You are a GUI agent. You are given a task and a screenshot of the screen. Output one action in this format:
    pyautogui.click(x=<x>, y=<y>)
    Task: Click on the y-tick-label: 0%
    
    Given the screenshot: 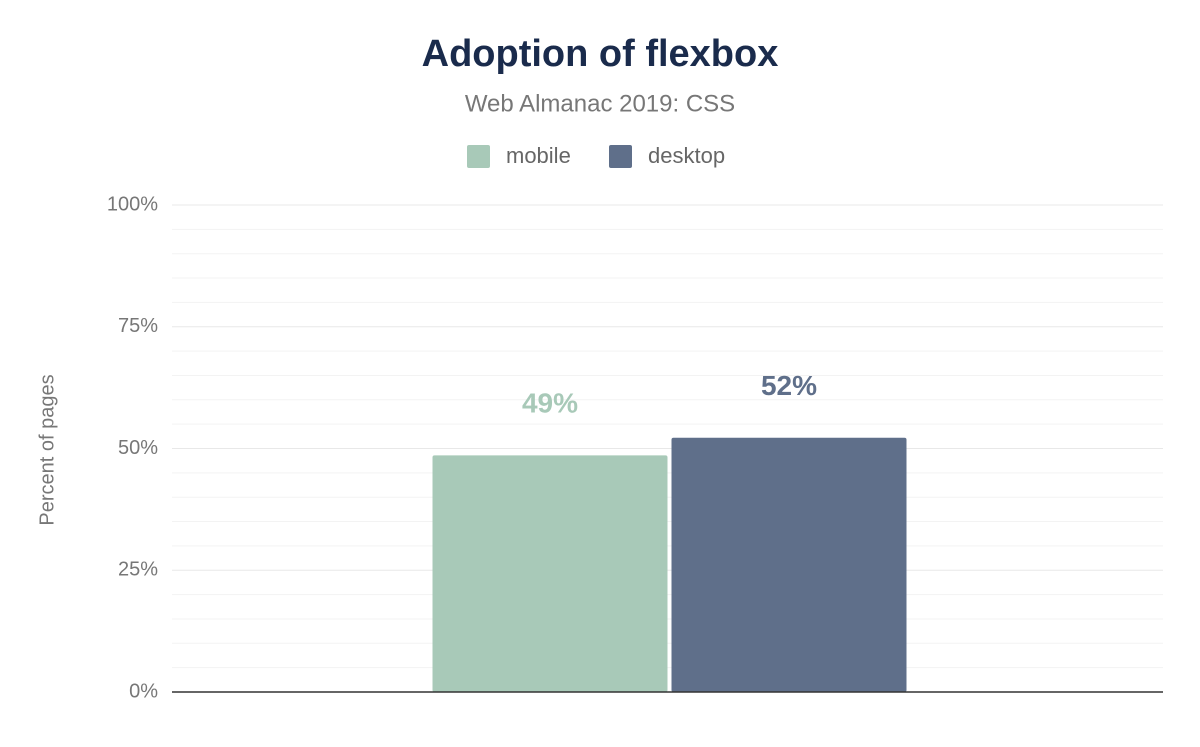 What is the action you would take?
    pyautogui.click(x=143, y=691)
    